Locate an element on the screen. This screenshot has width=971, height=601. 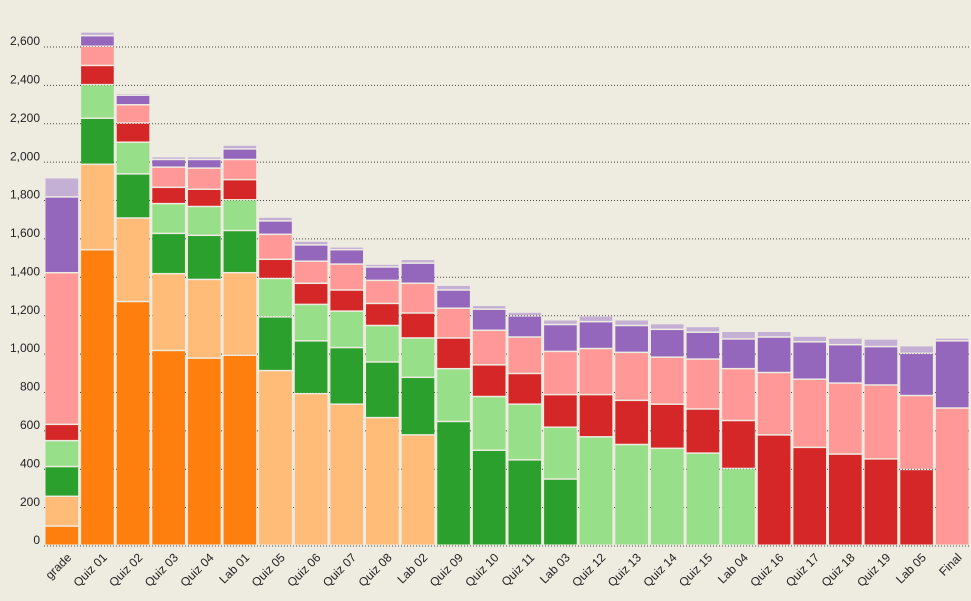
x-tick-label: Quiz 16 is located at coordinates (766, 569).